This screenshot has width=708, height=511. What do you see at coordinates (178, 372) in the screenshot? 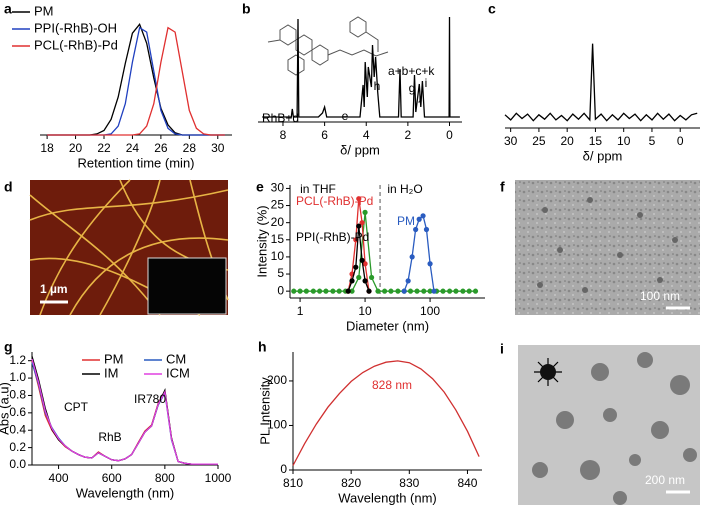
I see `legend-label: ICM` at bounding box center [178, 372].